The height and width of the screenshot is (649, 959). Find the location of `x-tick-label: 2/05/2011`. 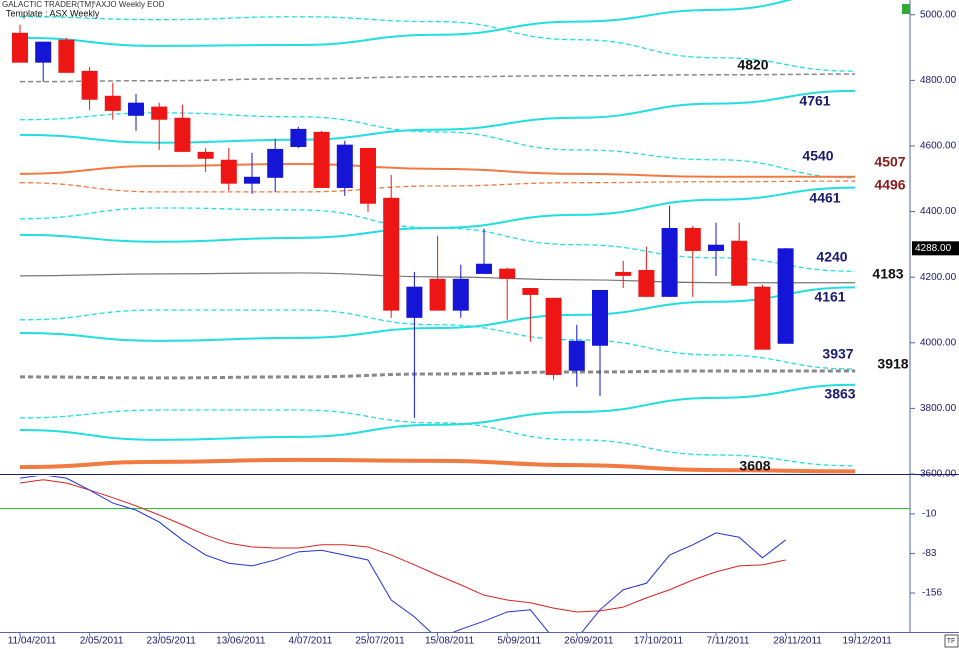

x-tick-label: 2/05/2011 is located at coordinates (102, 641).